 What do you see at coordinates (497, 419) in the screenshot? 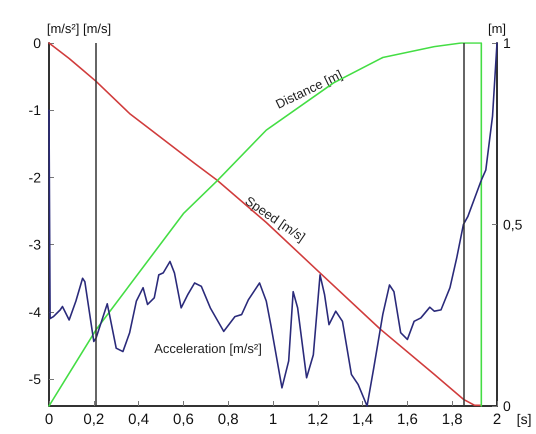
I see `x-tick-label: 2` at bounding box center [497, 419].